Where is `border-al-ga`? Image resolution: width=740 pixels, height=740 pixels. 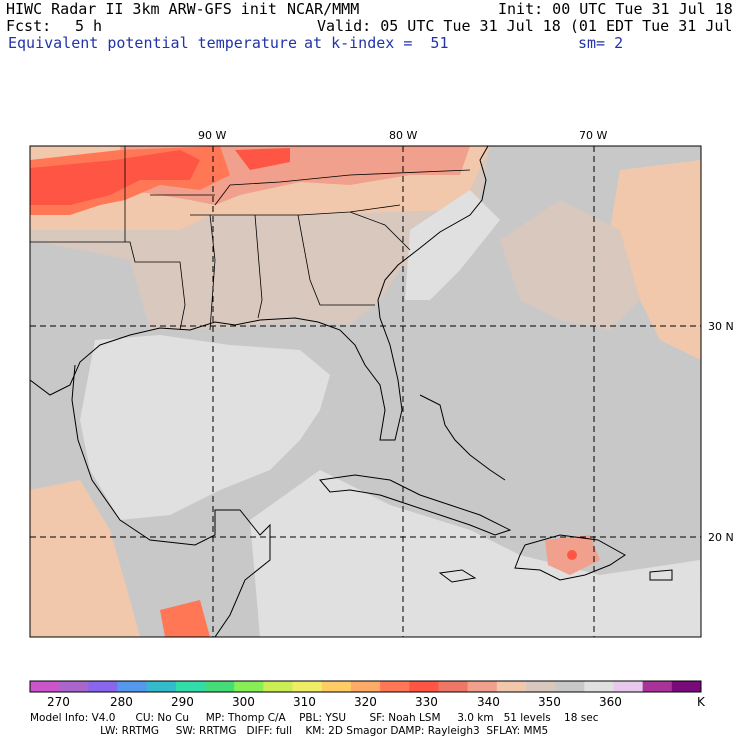 border-al-ga is located at coordinates (258, 266).